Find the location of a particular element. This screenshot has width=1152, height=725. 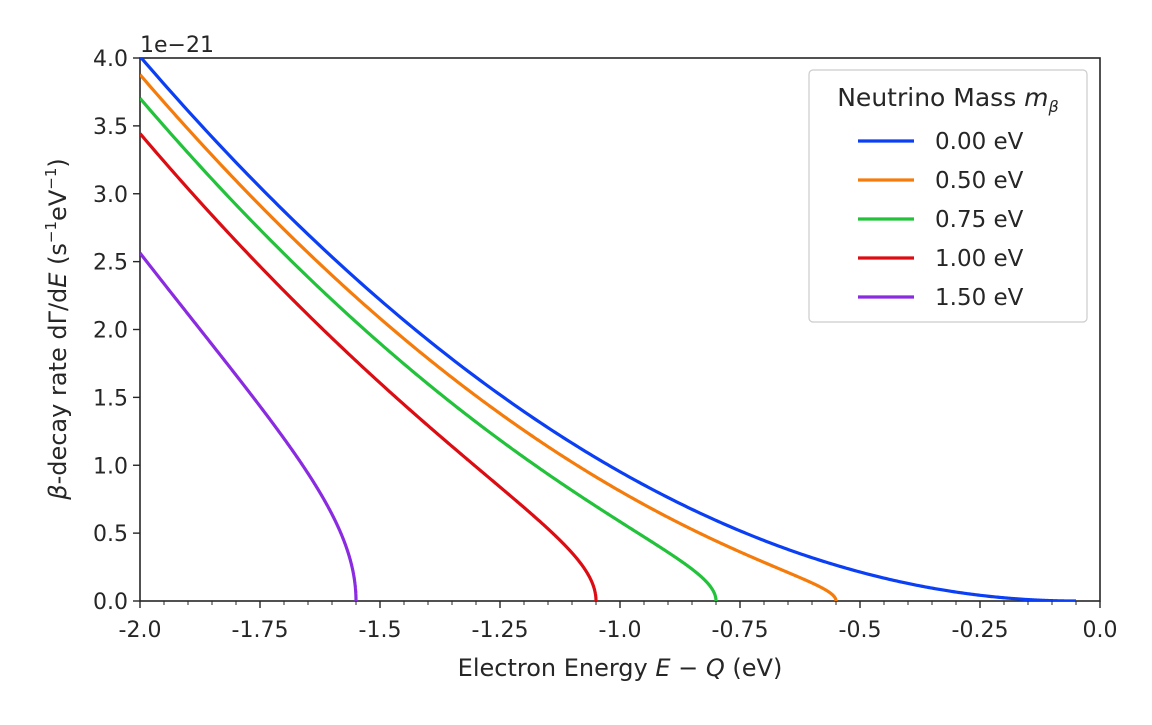

legend-entries: 0.00 eV 0.50 eV 0.75 eV 1.00 eV 1.50 eV is located at coordinates (941, 220).